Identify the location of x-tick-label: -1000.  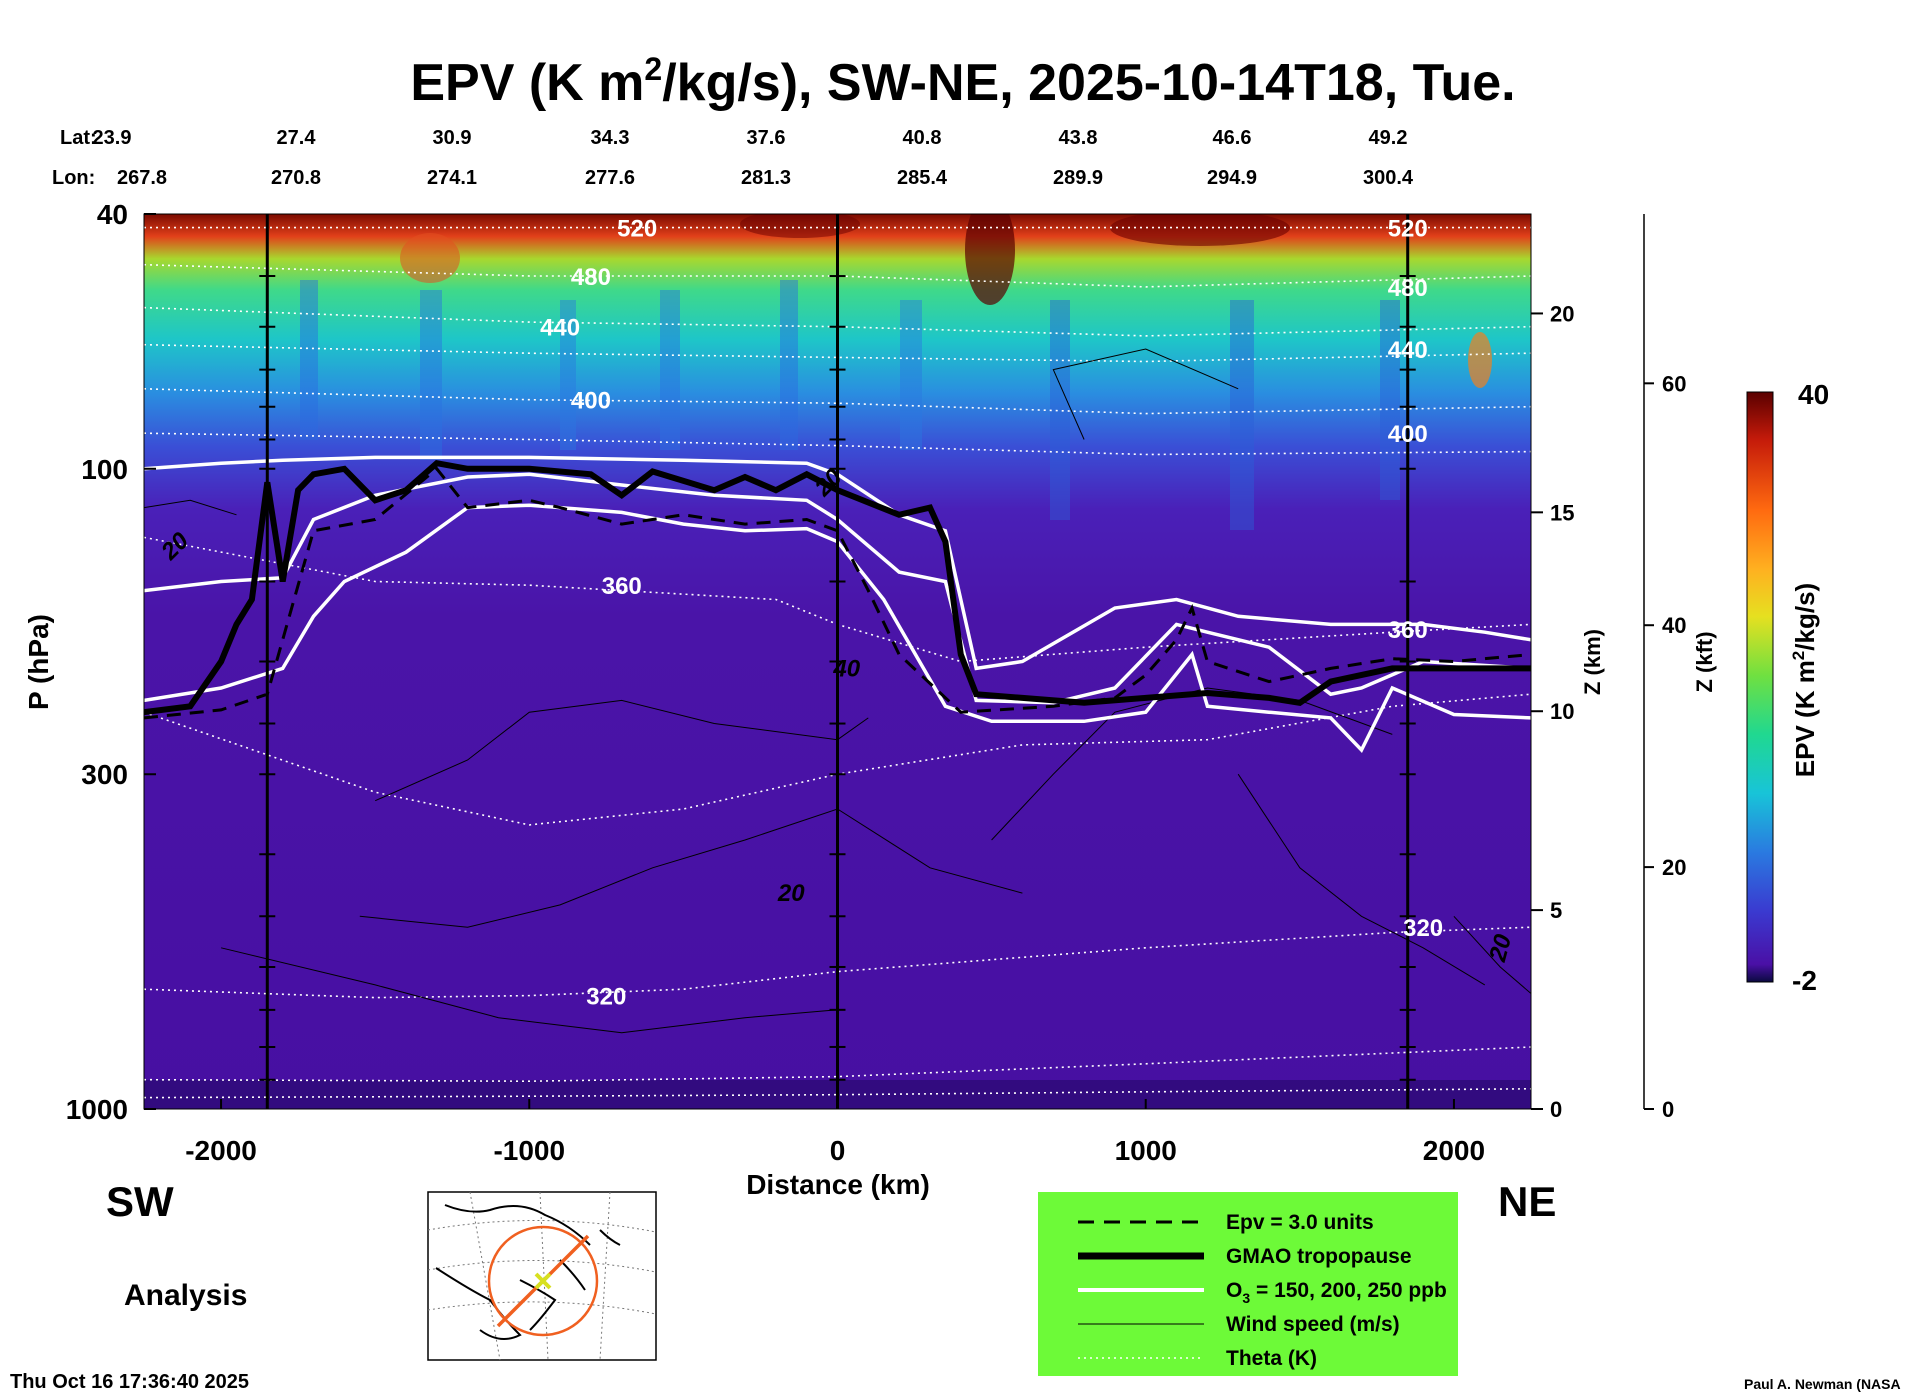
(529, 1150).